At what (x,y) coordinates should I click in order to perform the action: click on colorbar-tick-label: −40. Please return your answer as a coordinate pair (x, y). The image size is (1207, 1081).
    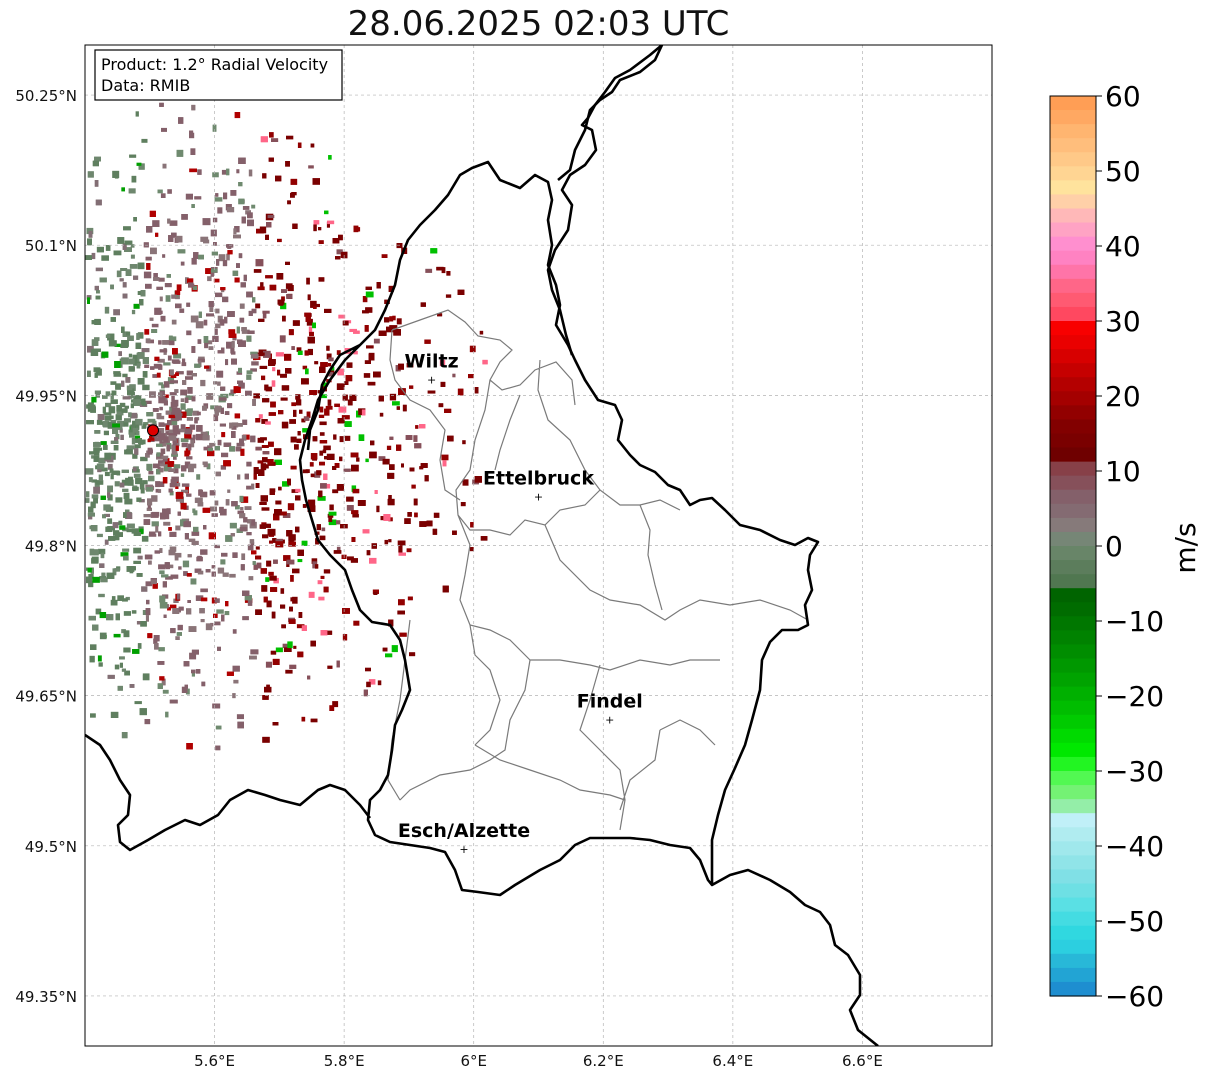
    Looking at the image, I should click on (1134, 846).